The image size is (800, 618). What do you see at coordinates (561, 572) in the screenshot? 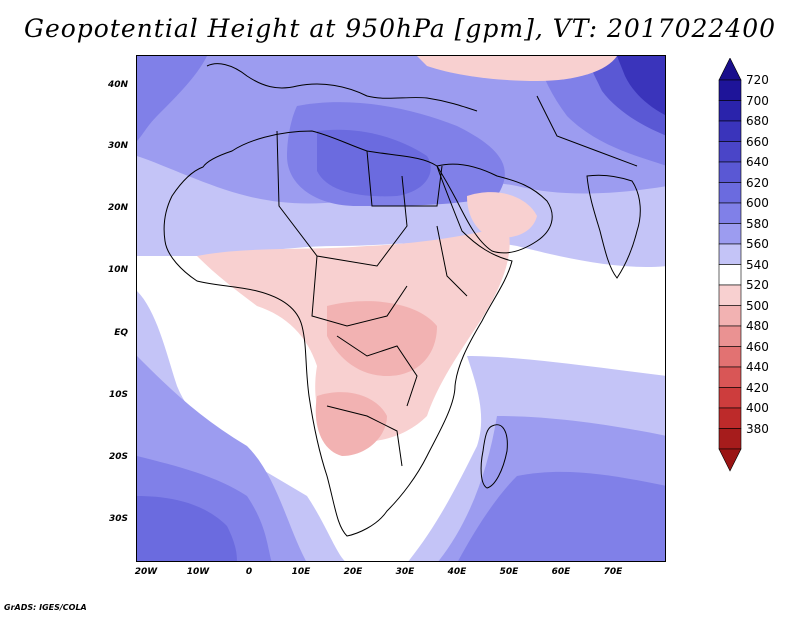
I see `lon-label-60e: 60E` at bounding box center [561, 572].